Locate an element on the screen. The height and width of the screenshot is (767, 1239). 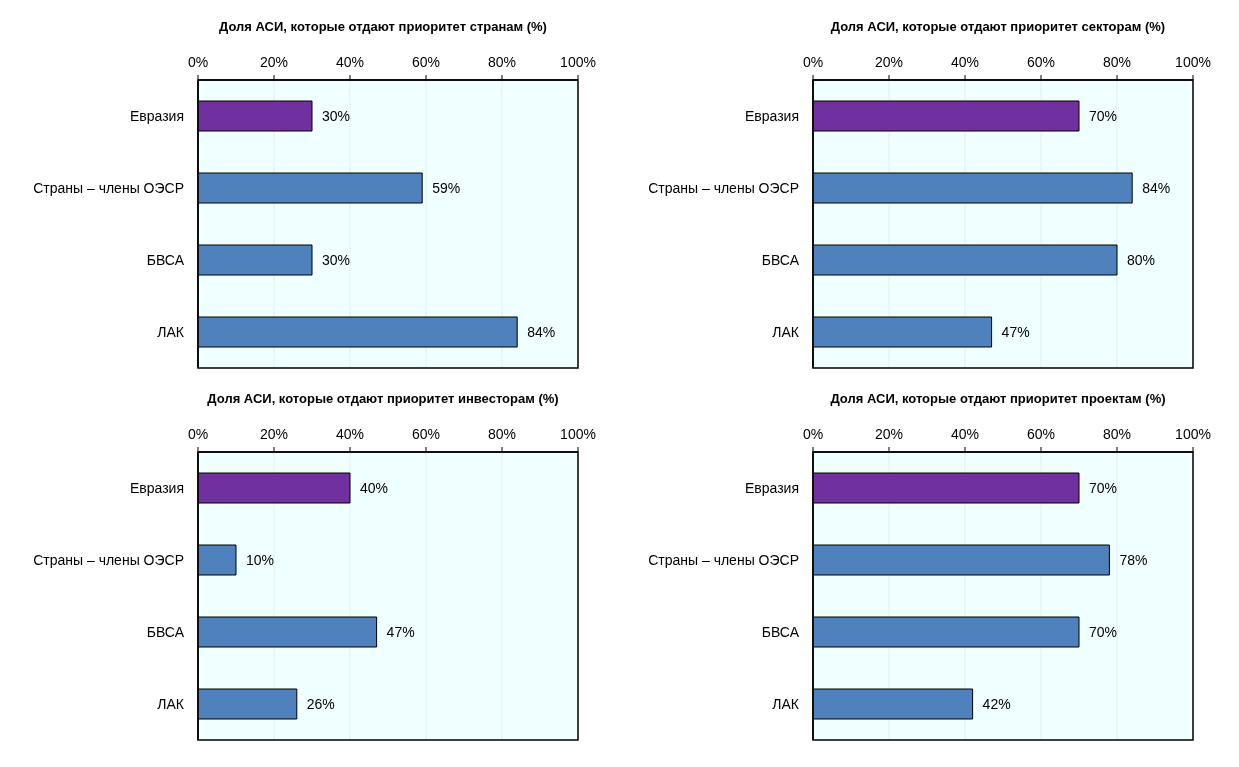
chart-title: Доля АСИ, которые отдают приоритет проектам (%) is located at coordinates (998, 399).